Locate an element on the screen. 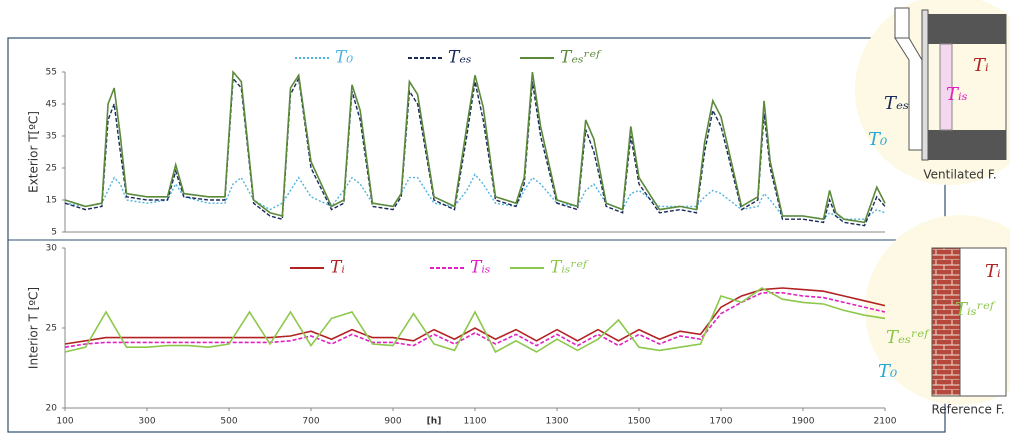 This screenshot has width=1010, height=440. legend-label: Tₑₛʳᵉᶠ is located at coordinates (581, 58).